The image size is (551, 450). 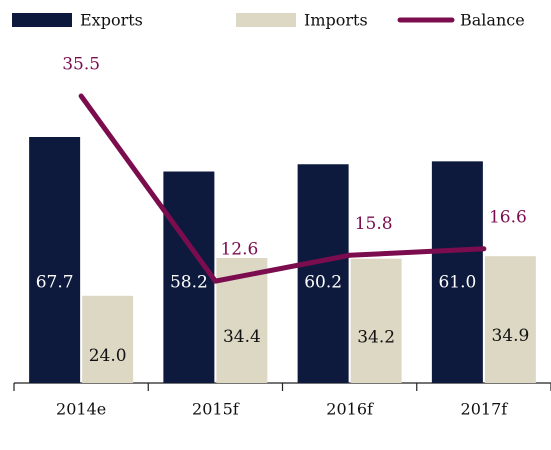 What do you see at coordinates (336, 20) in the screenshot?
I see `legend-label: Imports` at bounding box center [336, 20].